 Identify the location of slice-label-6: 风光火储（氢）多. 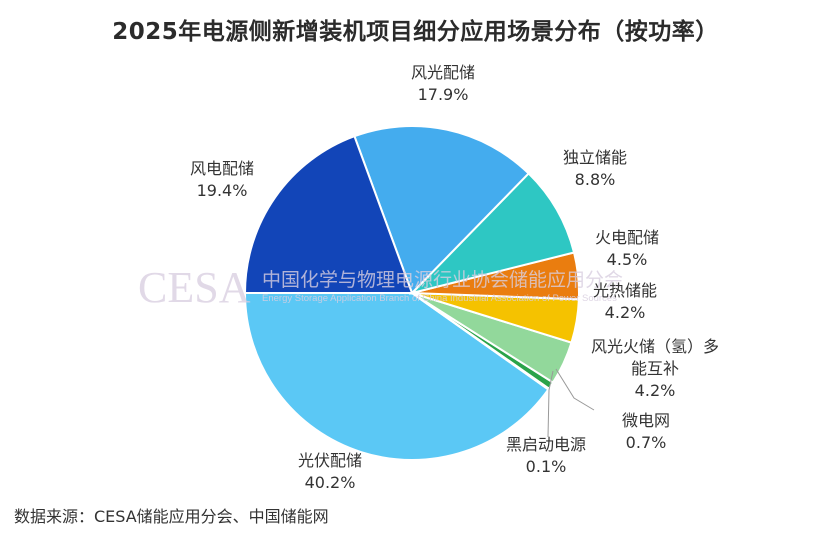
(655, 346).